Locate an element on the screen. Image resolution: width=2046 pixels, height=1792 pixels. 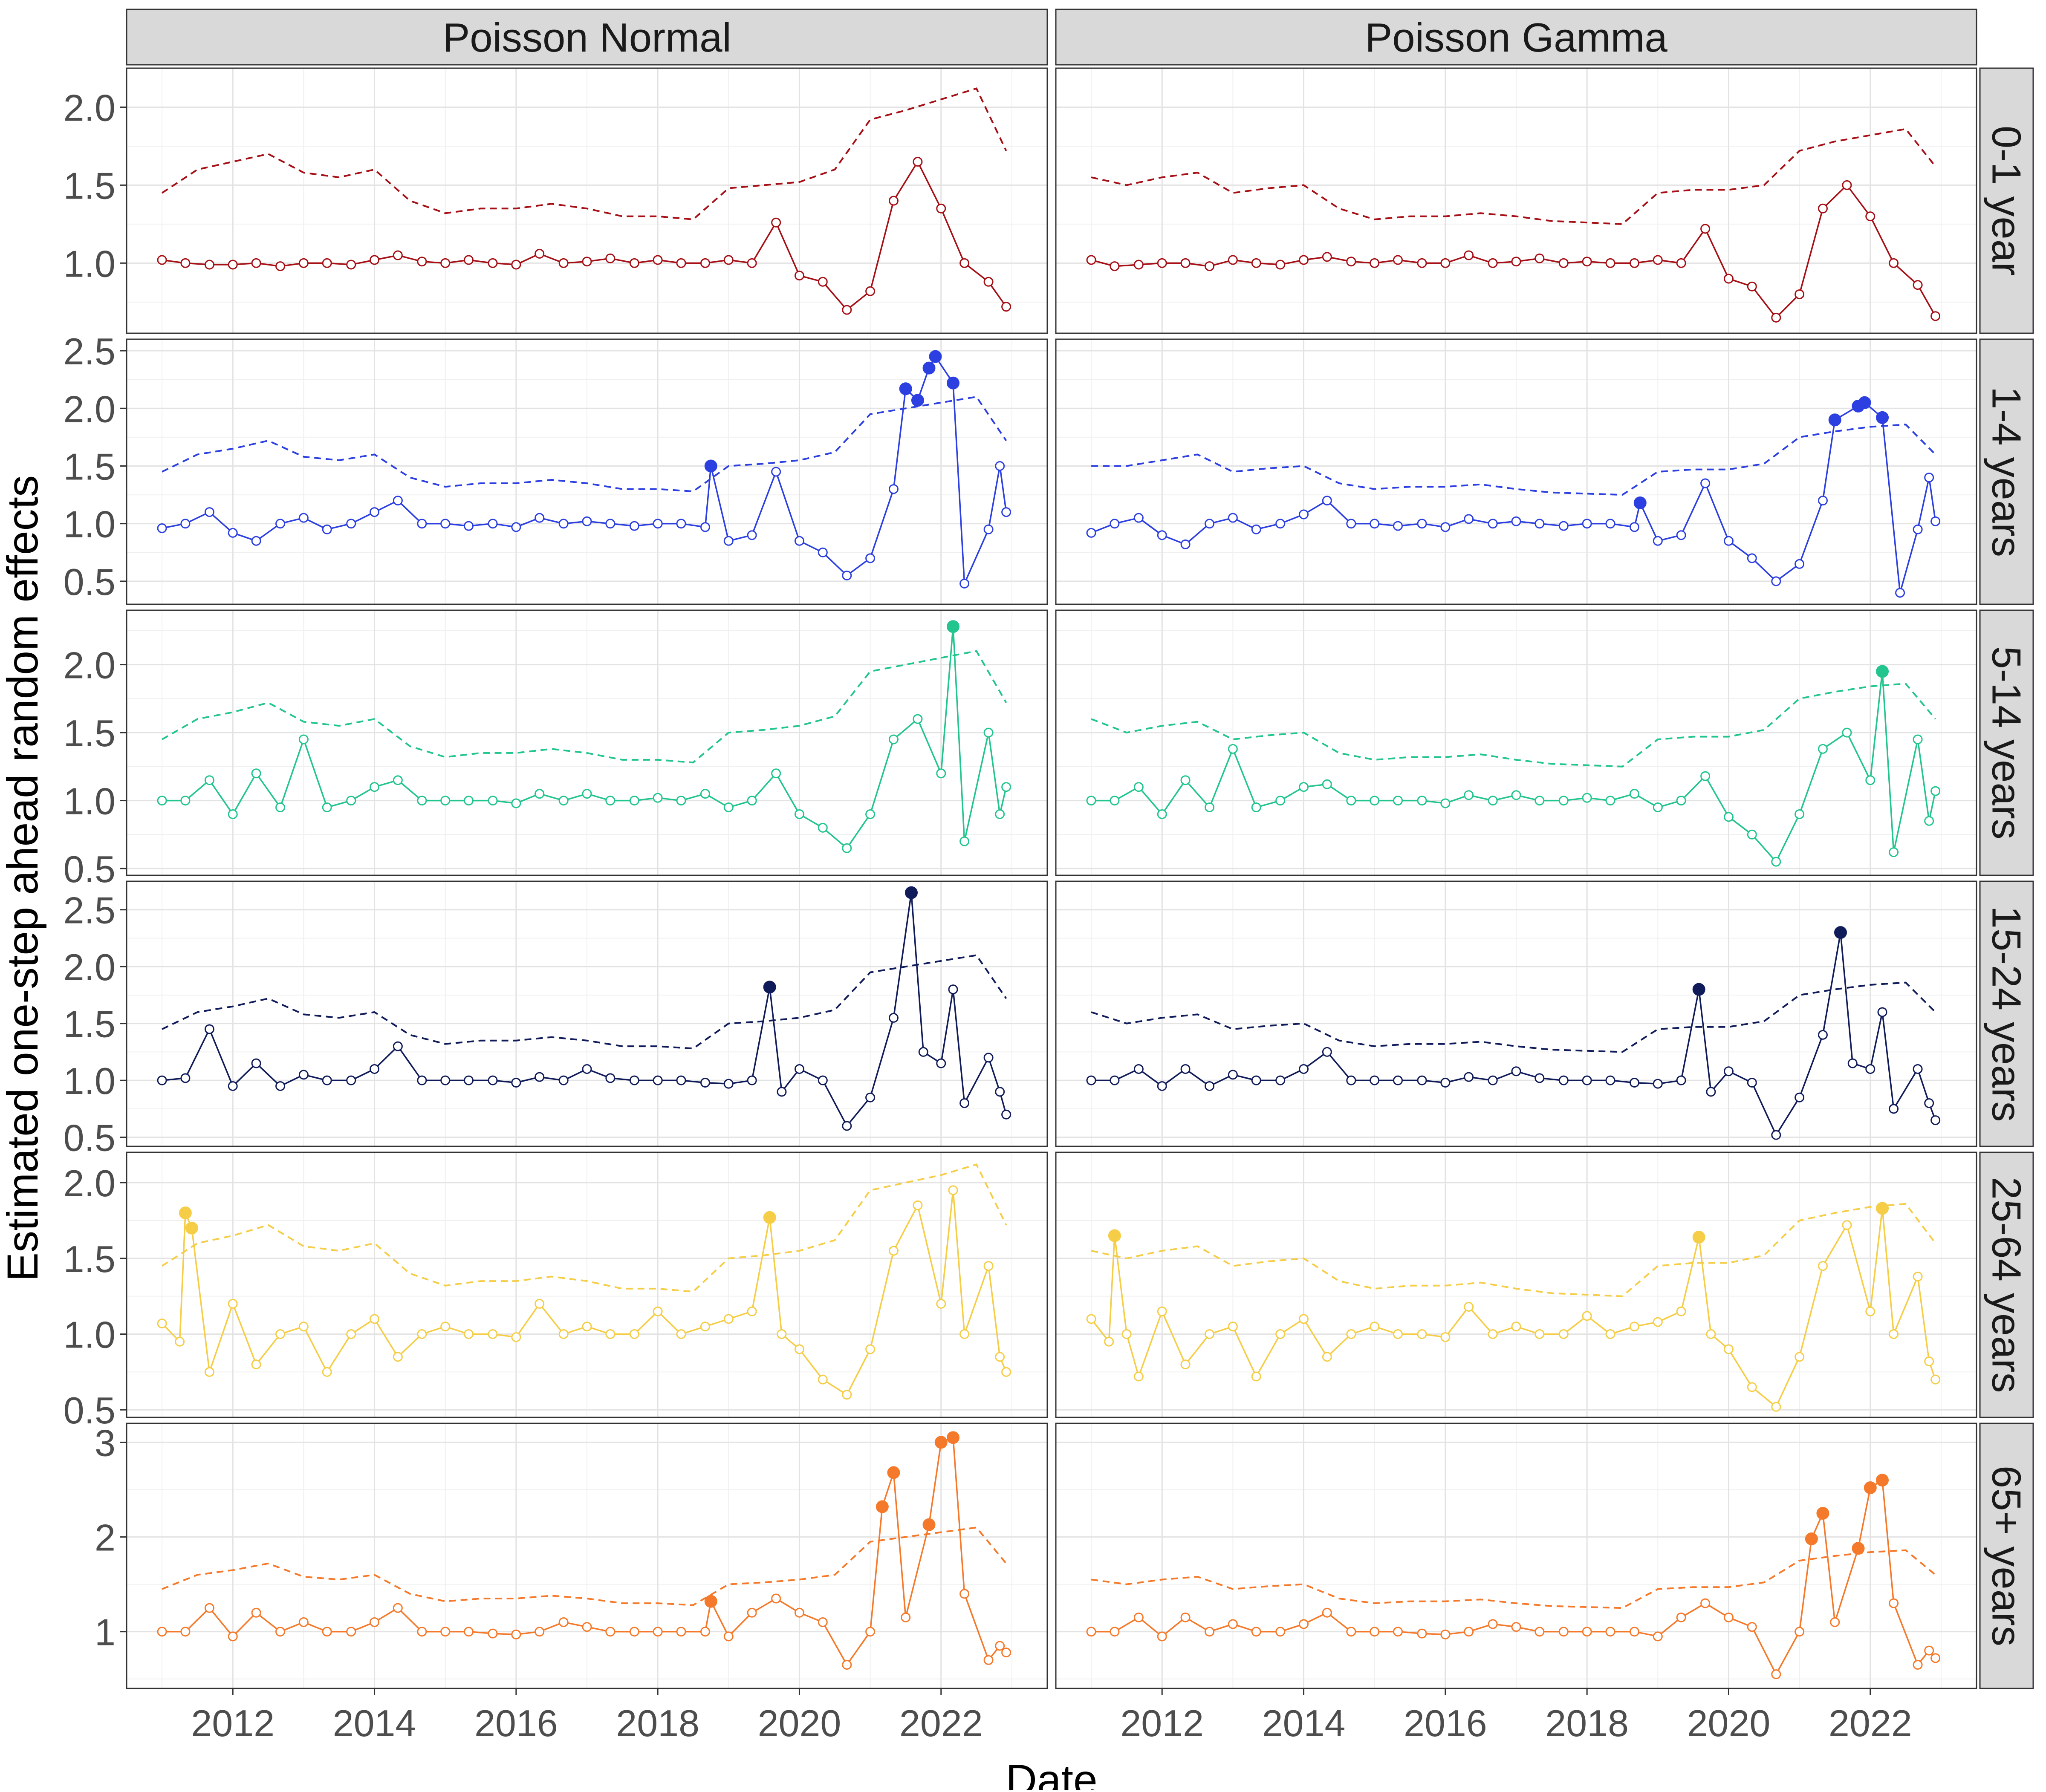
panel-5-14-years-poisson-normal: 0.5 1.0 1.5 2.0 is located at coordinates (556, 749).